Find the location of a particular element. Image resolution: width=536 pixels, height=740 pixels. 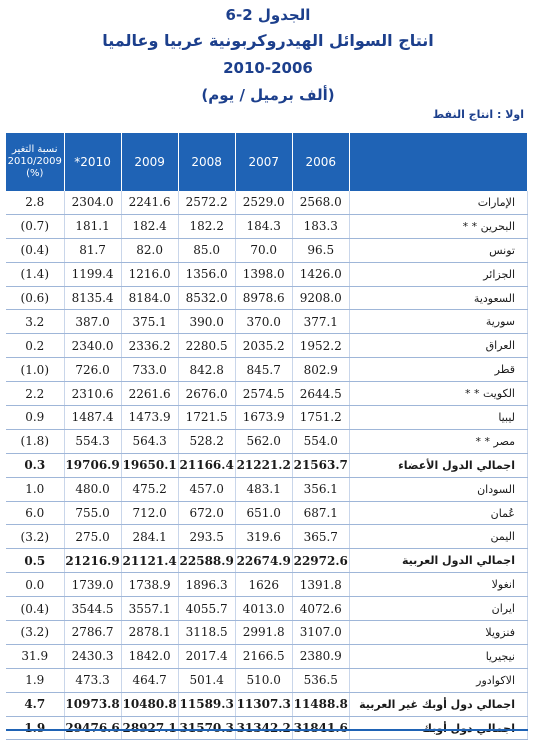

column-header-2010: *2010 is located at coordinates (93, 162).